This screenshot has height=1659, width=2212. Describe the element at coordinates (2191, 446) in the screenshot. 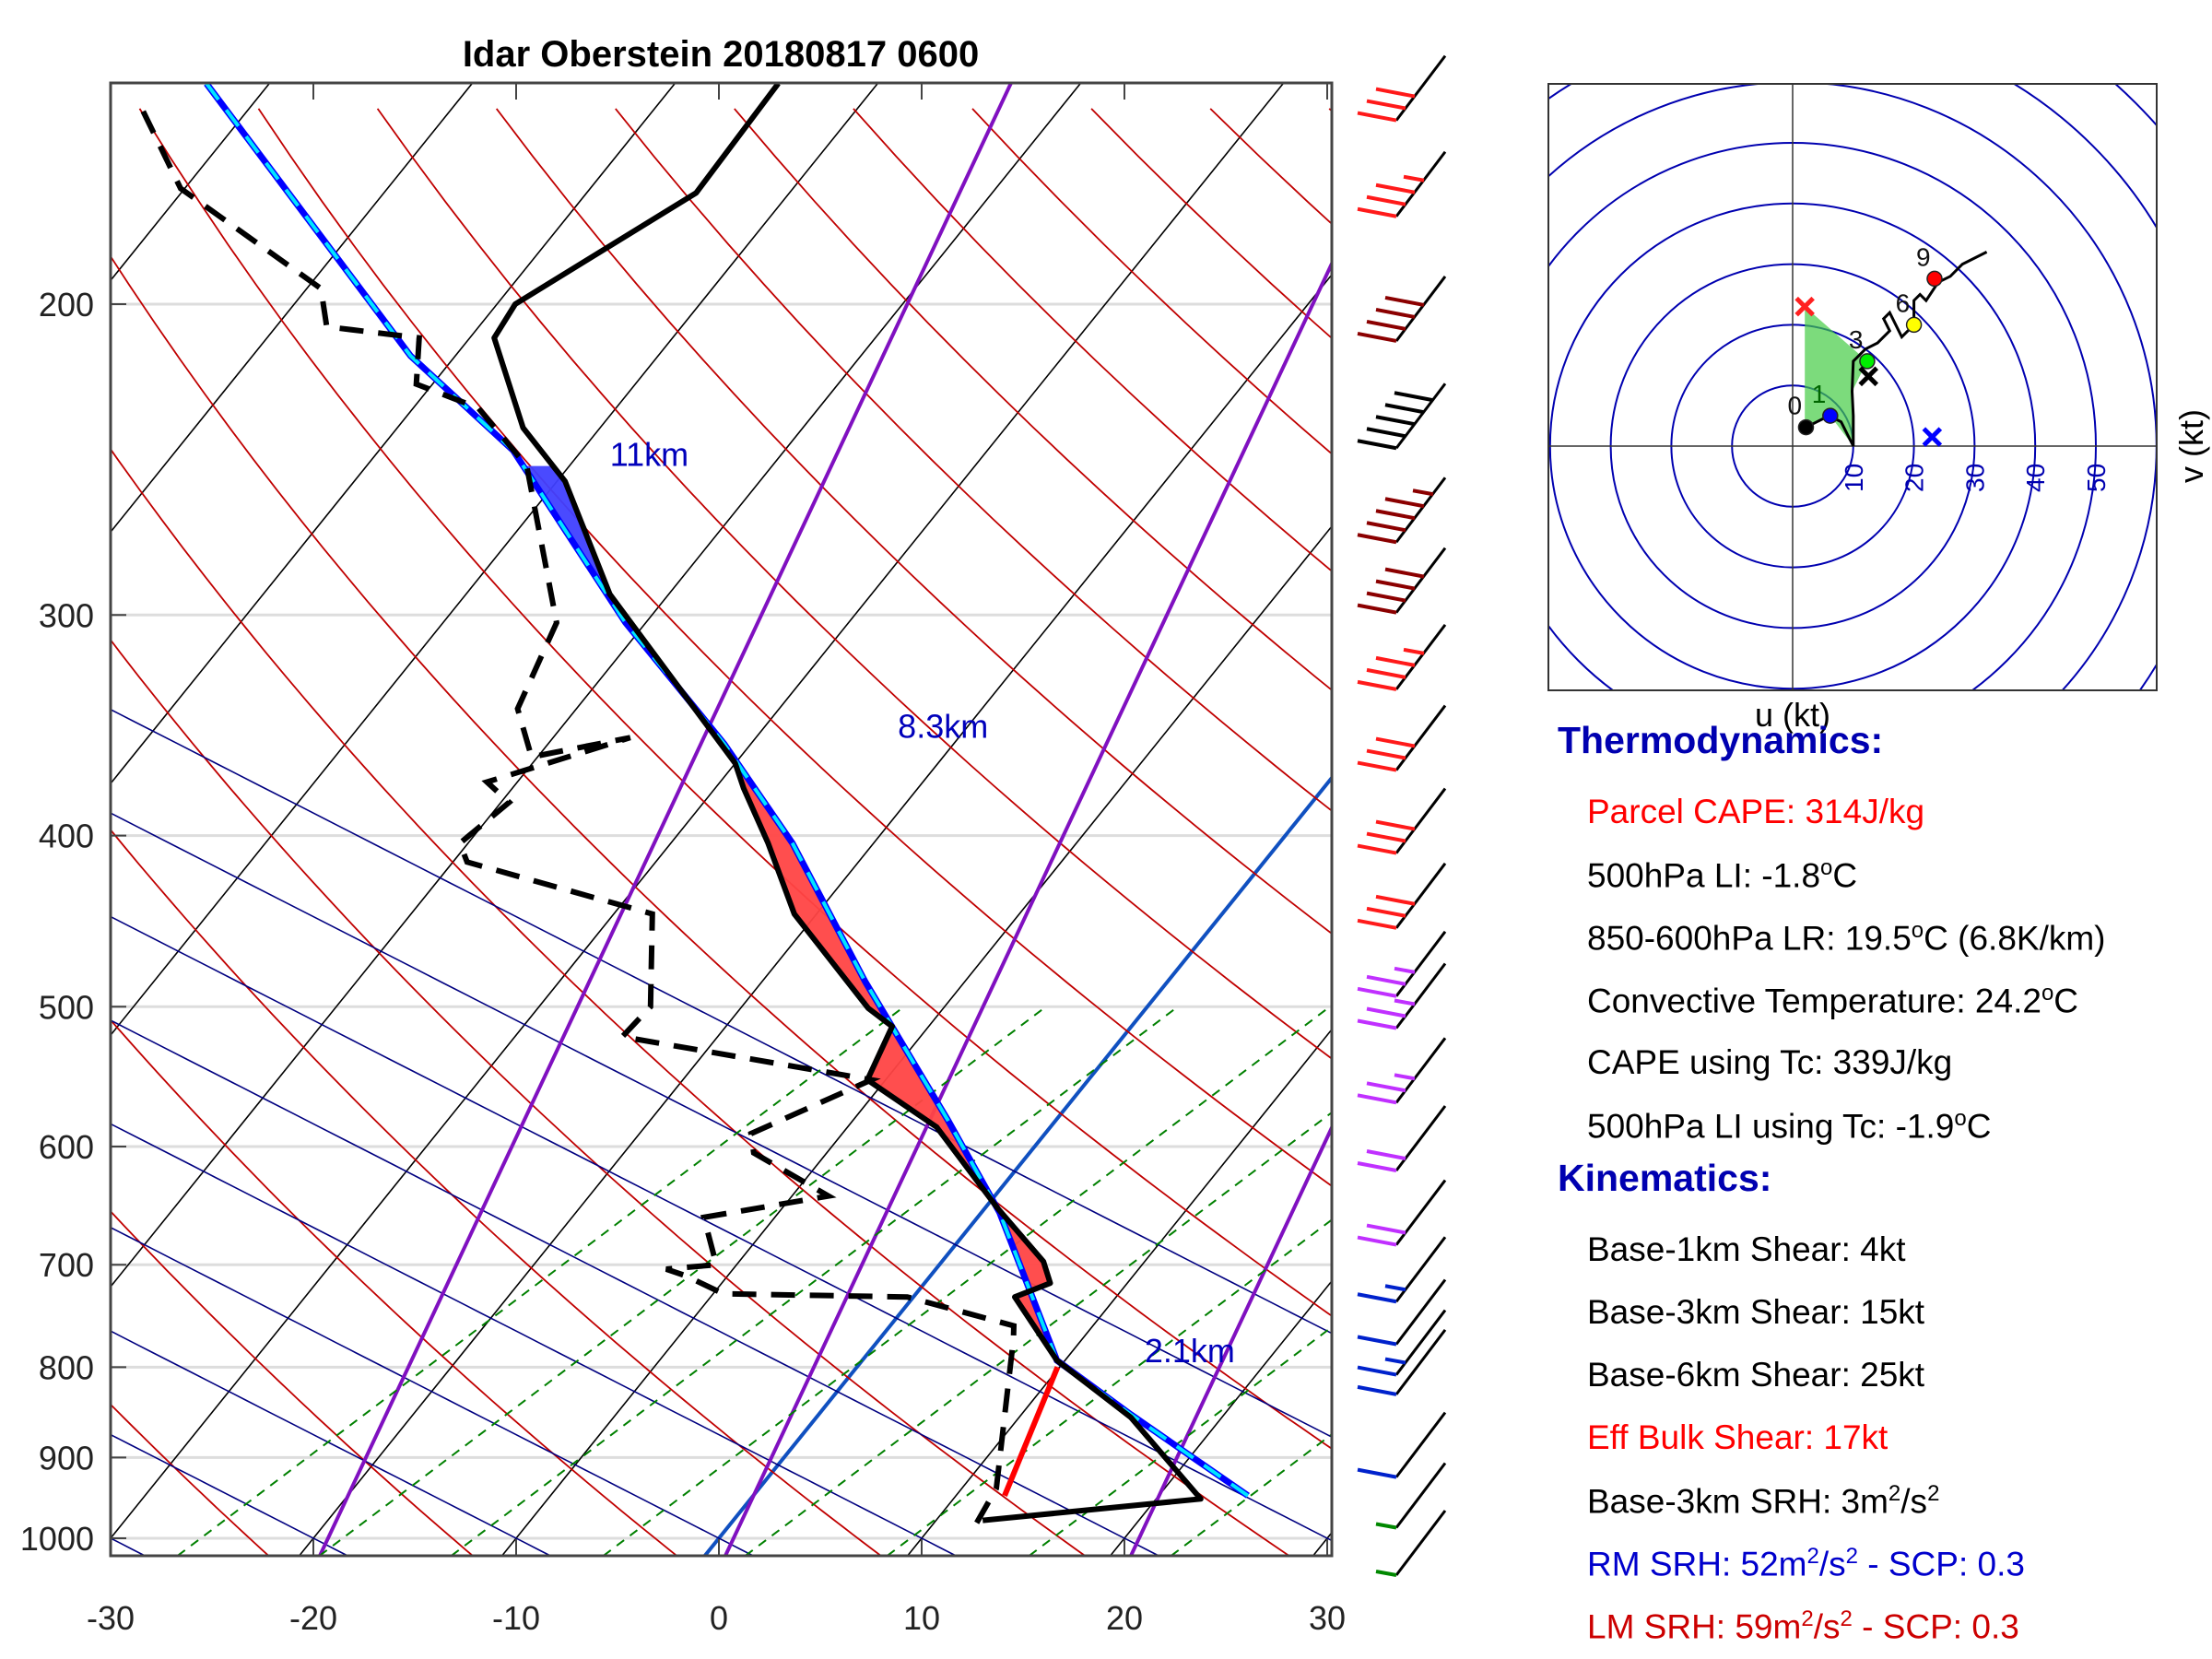

I see `hodo-ylabel: v (kt)` at that location.